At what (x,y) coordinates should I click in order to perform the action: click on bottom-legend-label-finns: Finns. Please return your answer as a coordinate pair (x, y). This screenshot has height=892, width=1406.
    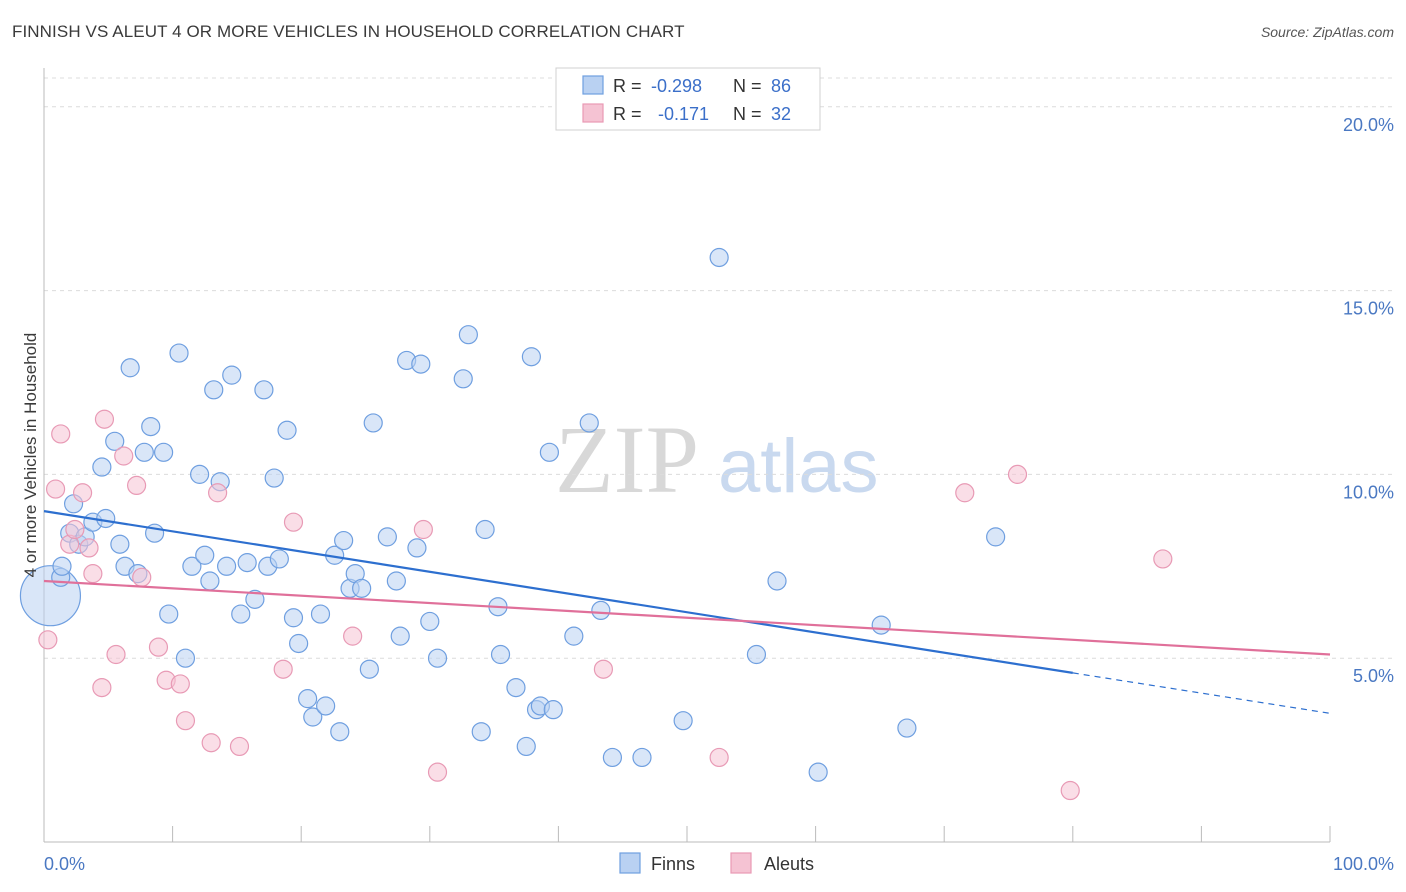
    Looking at the image, I should click on (673, 864).